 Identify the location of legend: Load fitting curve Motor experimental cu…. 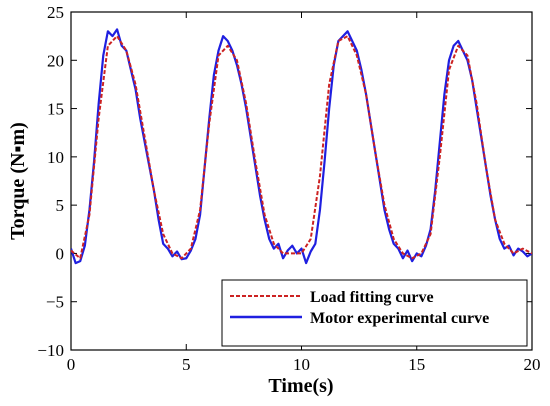
(374, 313).